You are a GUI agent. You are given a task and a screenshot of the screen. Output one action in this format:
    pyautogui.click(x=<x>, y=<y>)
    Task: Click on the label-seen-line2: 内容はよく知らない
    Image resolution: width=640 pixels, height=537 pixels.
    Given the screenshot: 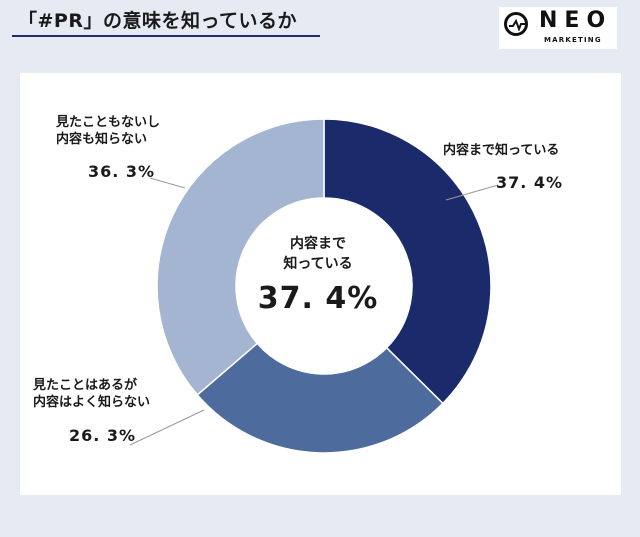 What is the action you would take?
    pyautogui.click(x=92, y=402)
    